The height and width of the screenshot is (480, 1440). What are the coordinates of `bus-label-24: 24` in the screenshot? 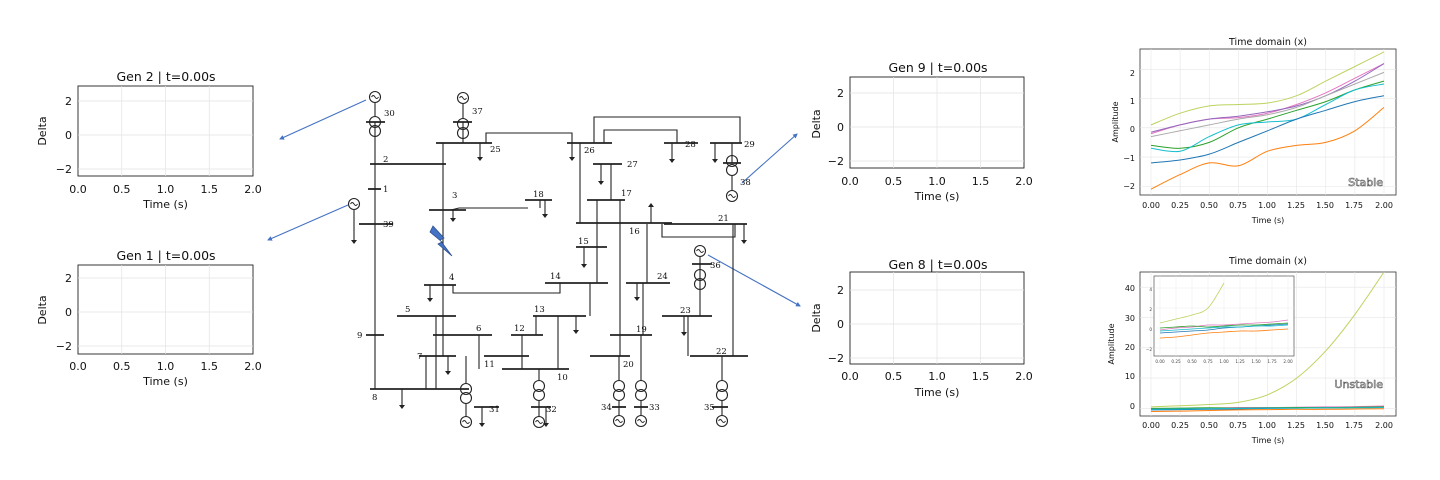 It's located at (662, 277).